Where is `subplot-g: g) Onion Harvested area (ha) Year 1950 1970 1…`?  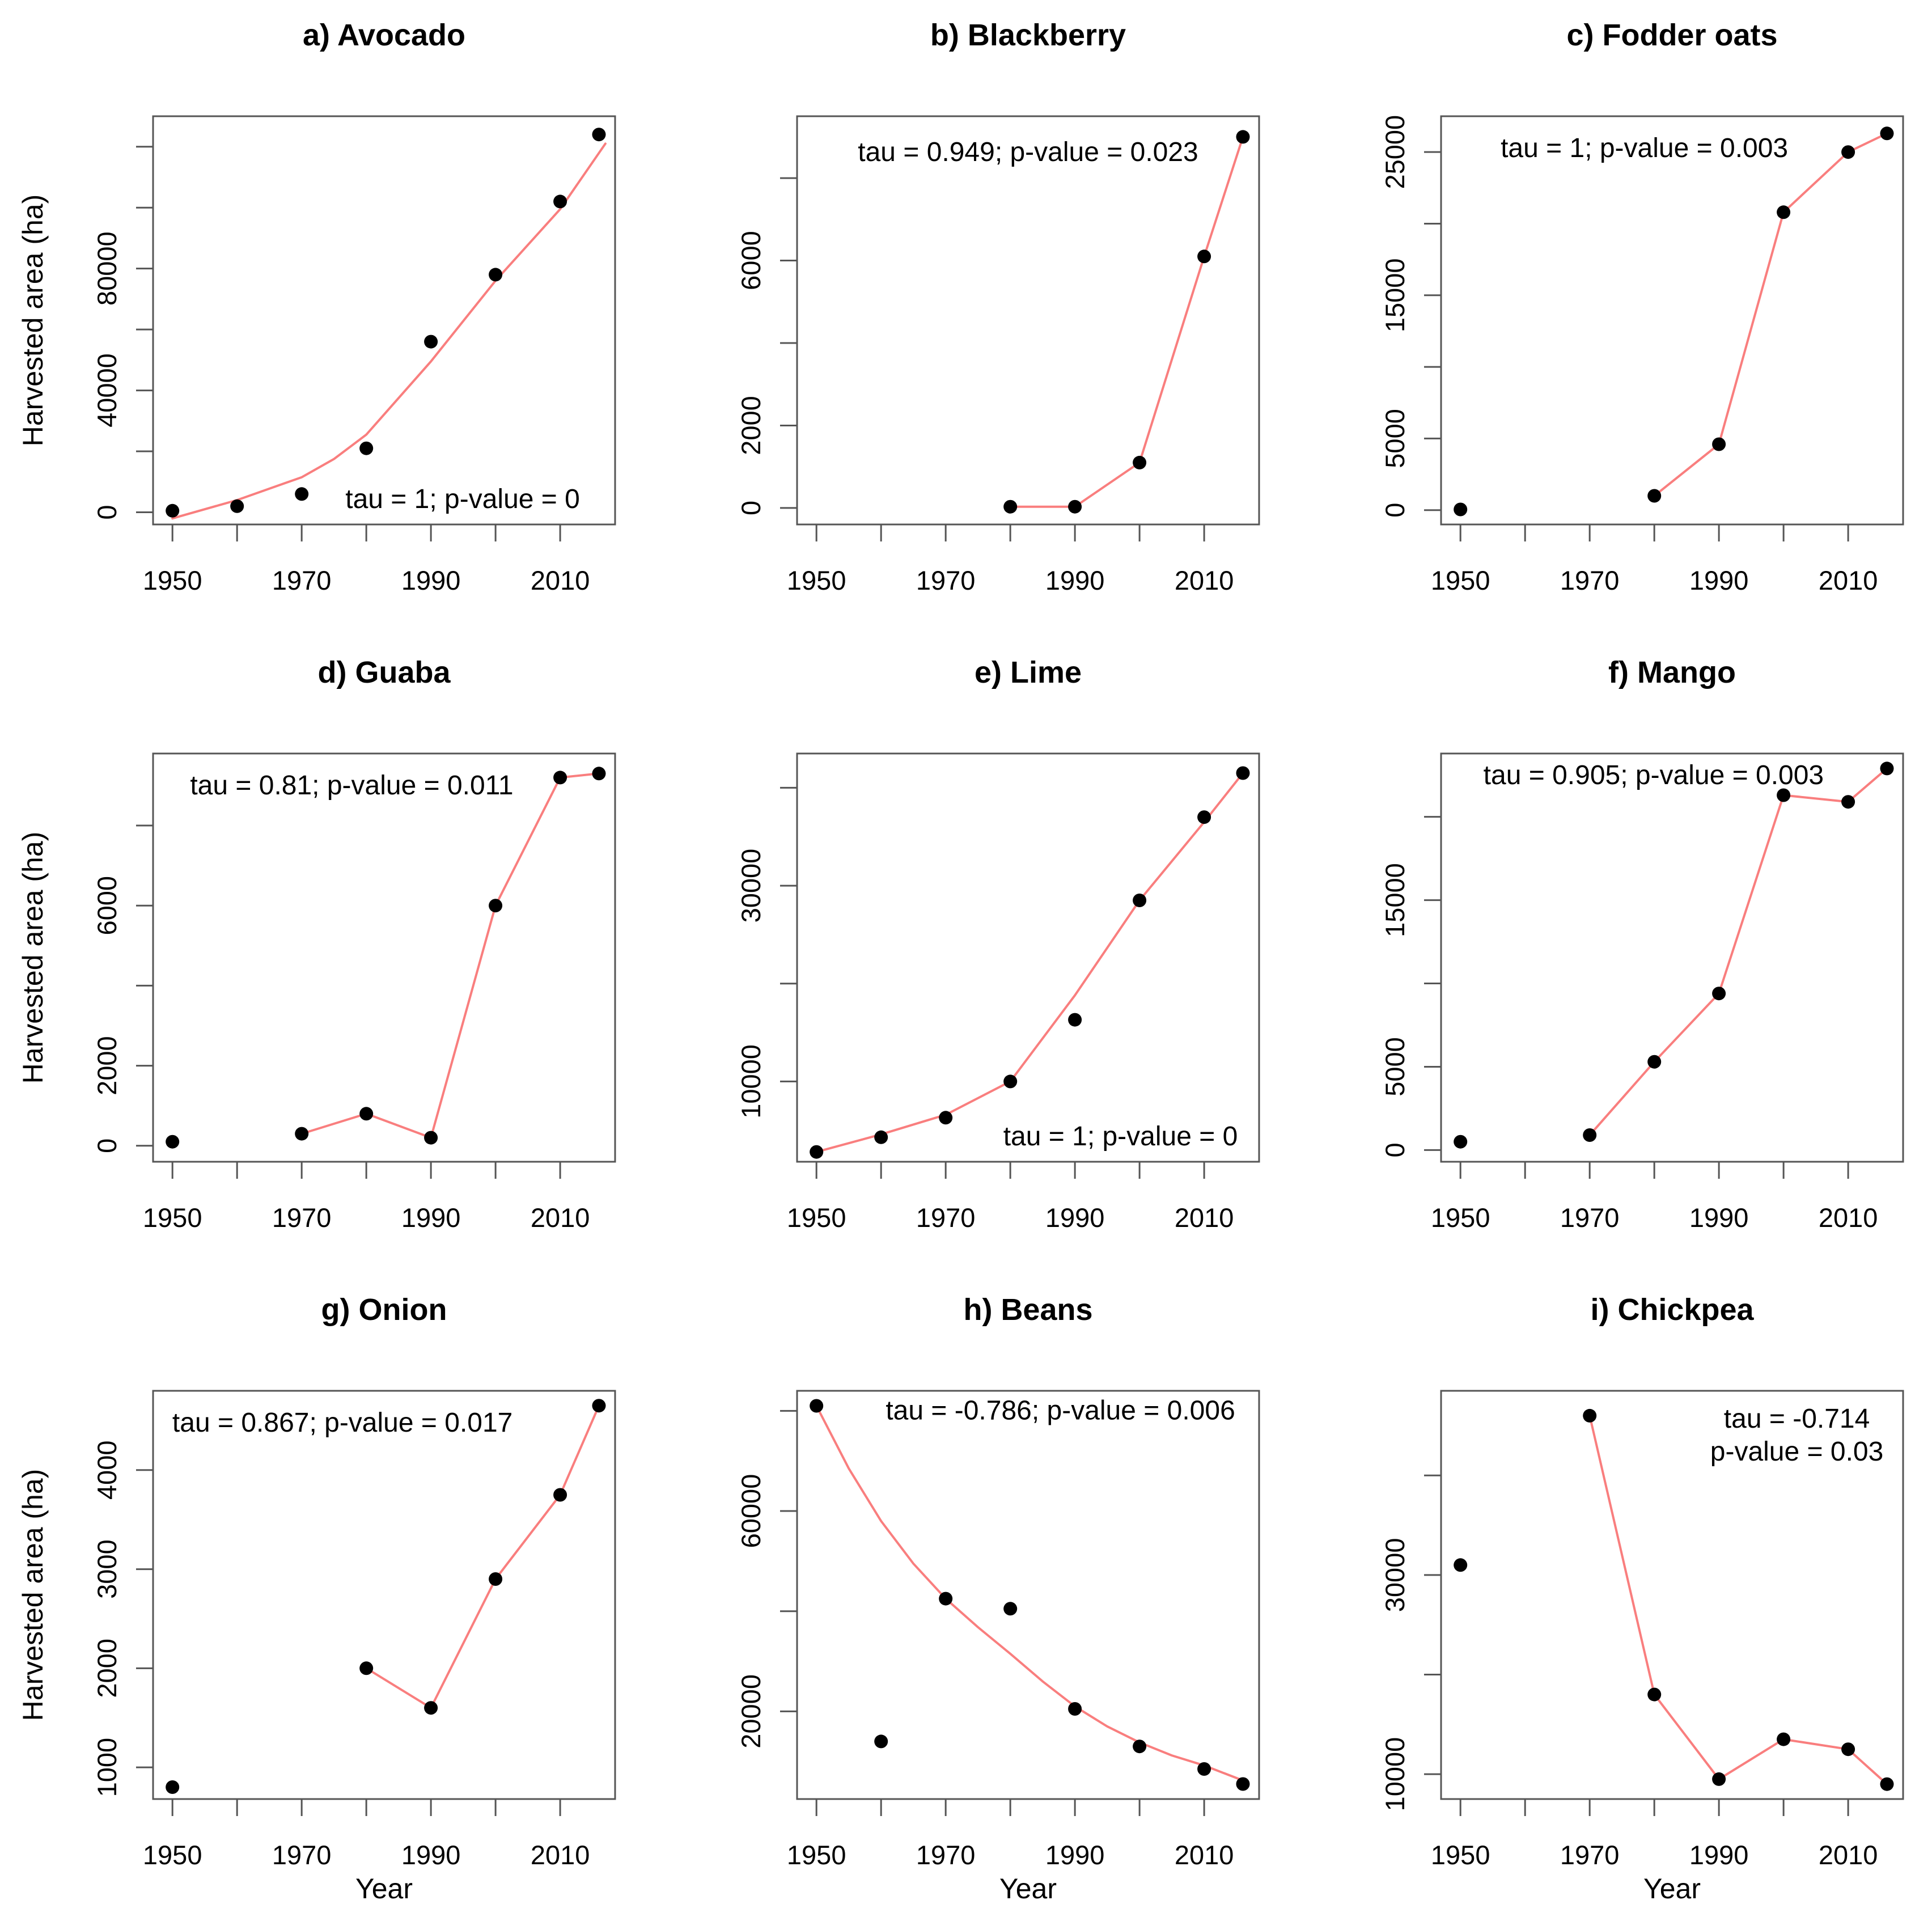 subplot-g: g) Onion Harvested area (ha) Year 1950 1970 1… is located at coordinates (316, 1598).